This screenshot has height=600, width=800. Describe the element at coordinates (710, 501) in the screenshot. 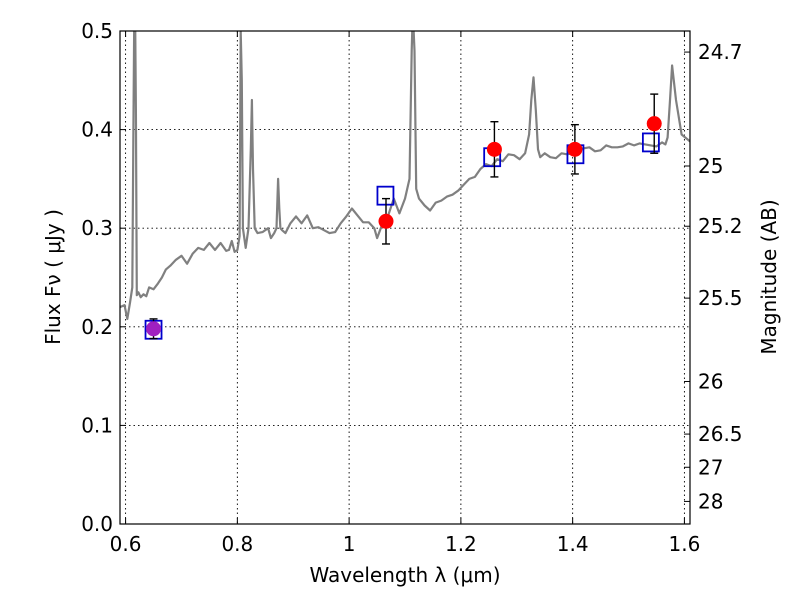

I see `right-axis-tick-label: 28` at that location.